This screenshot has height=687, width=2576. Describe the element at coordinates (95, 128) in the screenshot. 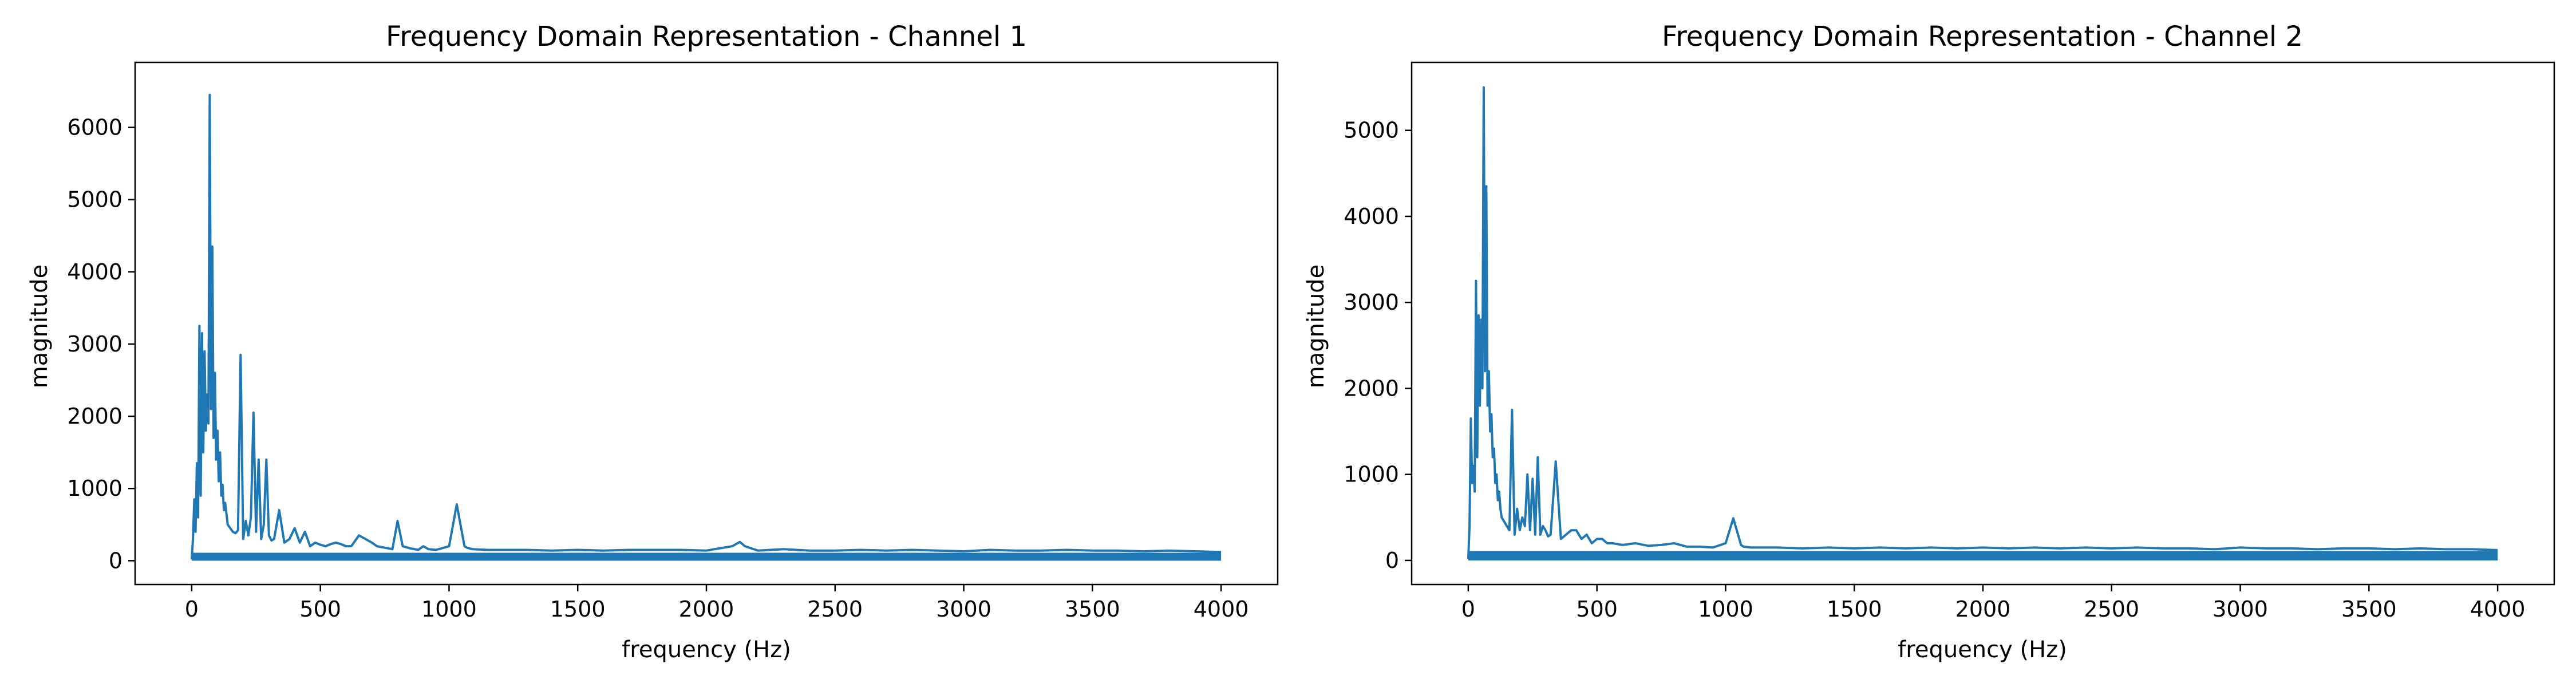

I see `y-tick-label: 6000` at that location.